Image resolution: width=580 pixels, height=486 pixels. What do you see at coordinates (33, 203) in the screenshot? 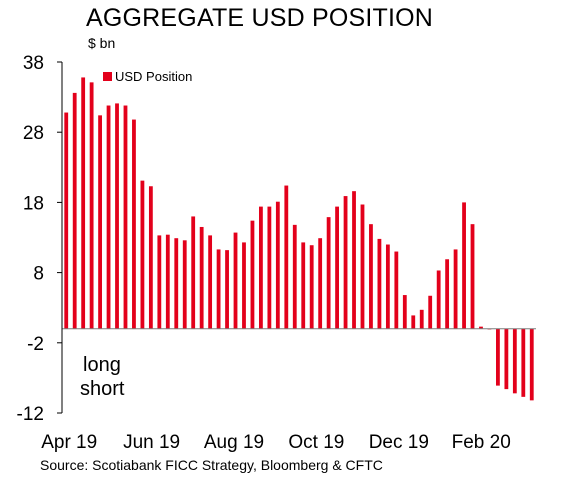
I see `y-tick-label: 18` at bounding box center [33, 203].